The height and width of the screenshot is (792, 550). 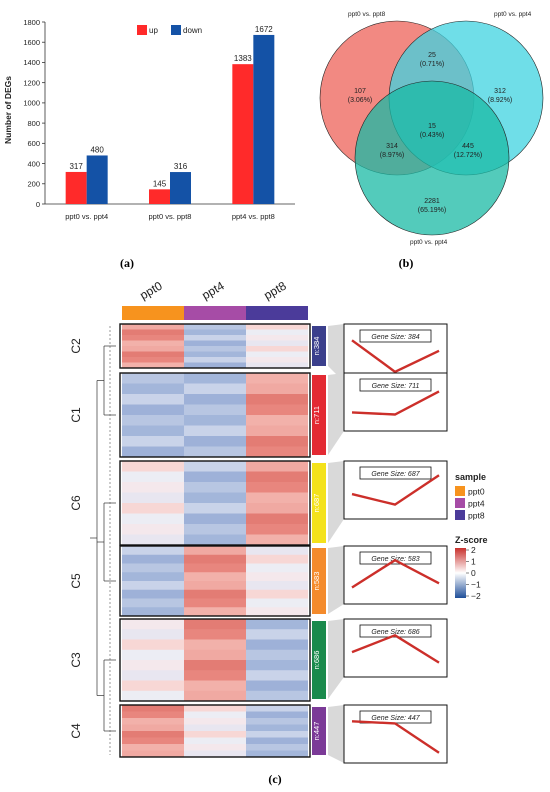 What do you see at coordinates (432, 55) in the screenshot?
I see `venn-region-count: 25` at bounding box center [432, 55].